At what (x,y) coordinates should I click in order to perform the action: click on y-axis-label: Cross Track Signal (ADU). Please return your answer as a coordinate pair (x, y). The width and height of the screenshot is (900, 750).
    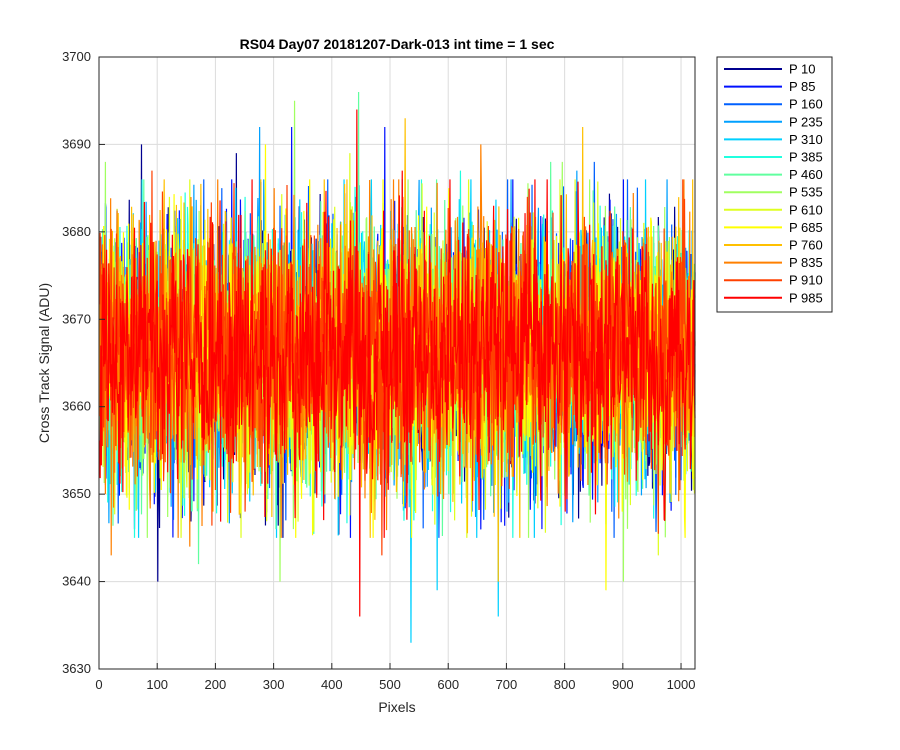
    Looking at the image, I should click on (44, 363).